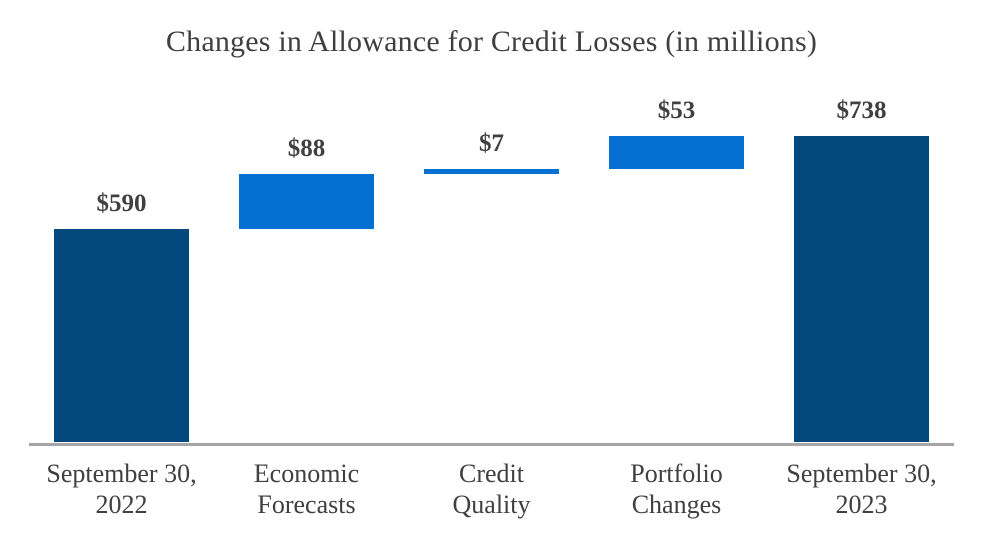 The width and height of the screenshot is (984, 552). I want to click on x-axis-category-label: Portfolio Changes, so click(676, 489).